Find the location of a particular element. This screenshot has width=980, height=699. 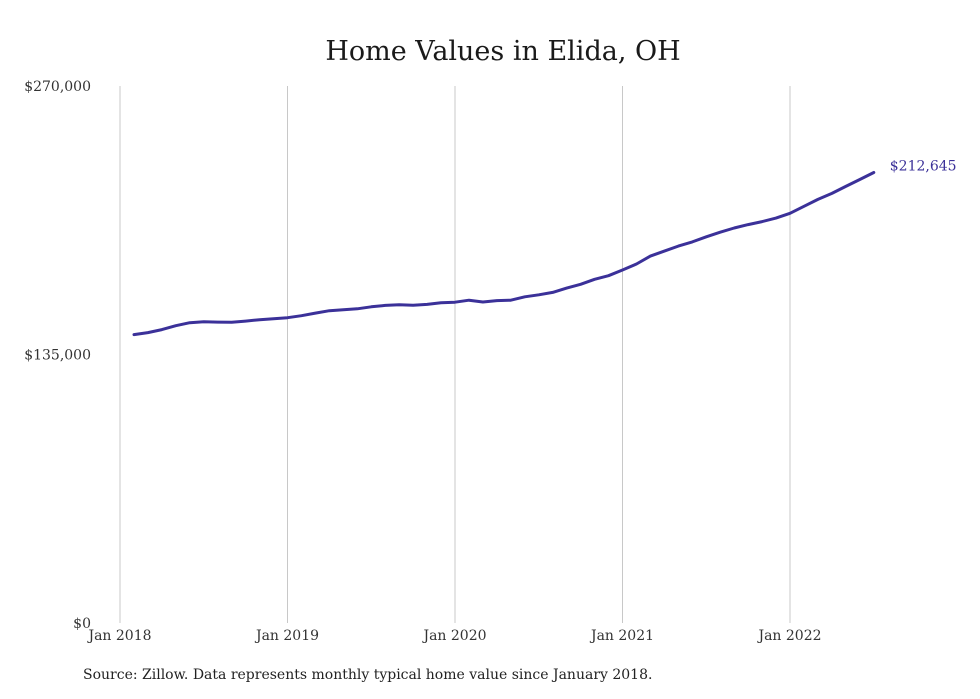

x-tick-label: Jan 2020 is located at coordinates (453, 636).